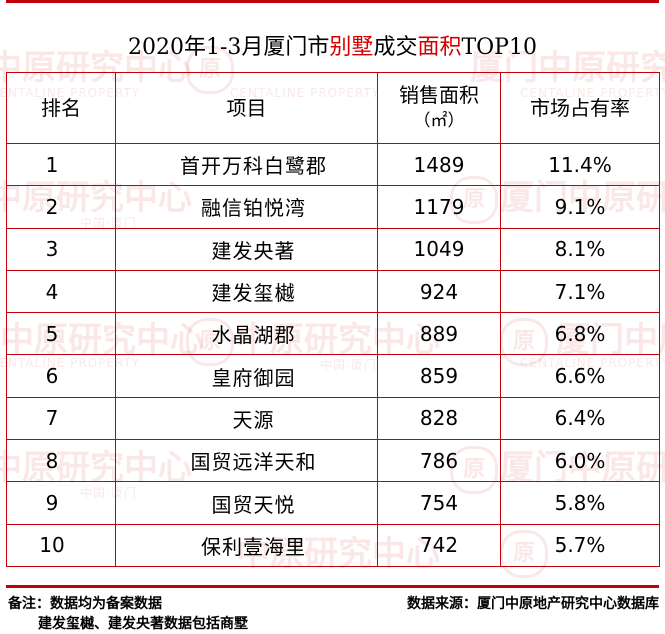 This screenshot has height=634, width=665. I want to click on rank-cell: 2, so click(61, 207).